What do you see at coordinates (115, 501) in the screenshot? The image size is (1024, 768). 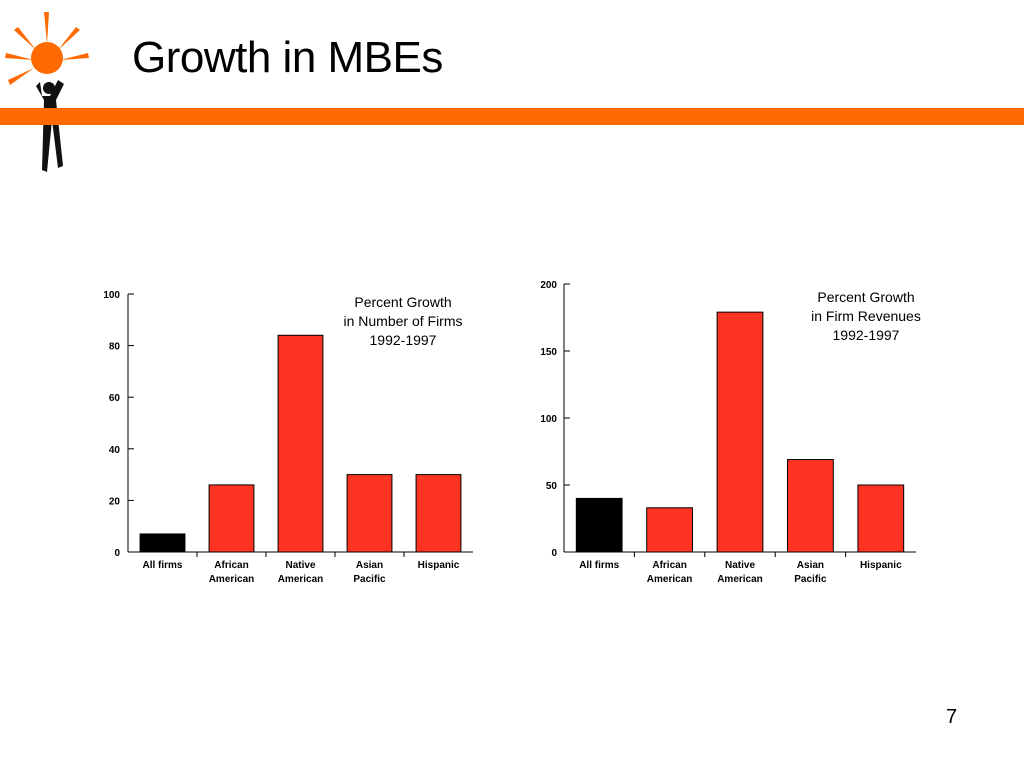 I see `y-tick-label: 20` at bounding box center [115, 501].